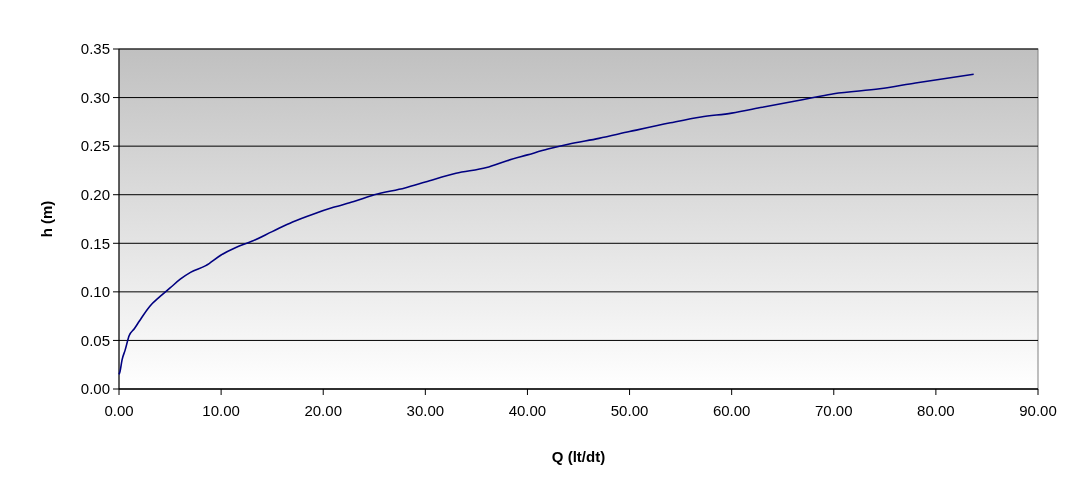  What do you see at coordinates (95, 194) in the screenshot?
I see `y-tick-label: 0.20` at bounding box center [95, 194].